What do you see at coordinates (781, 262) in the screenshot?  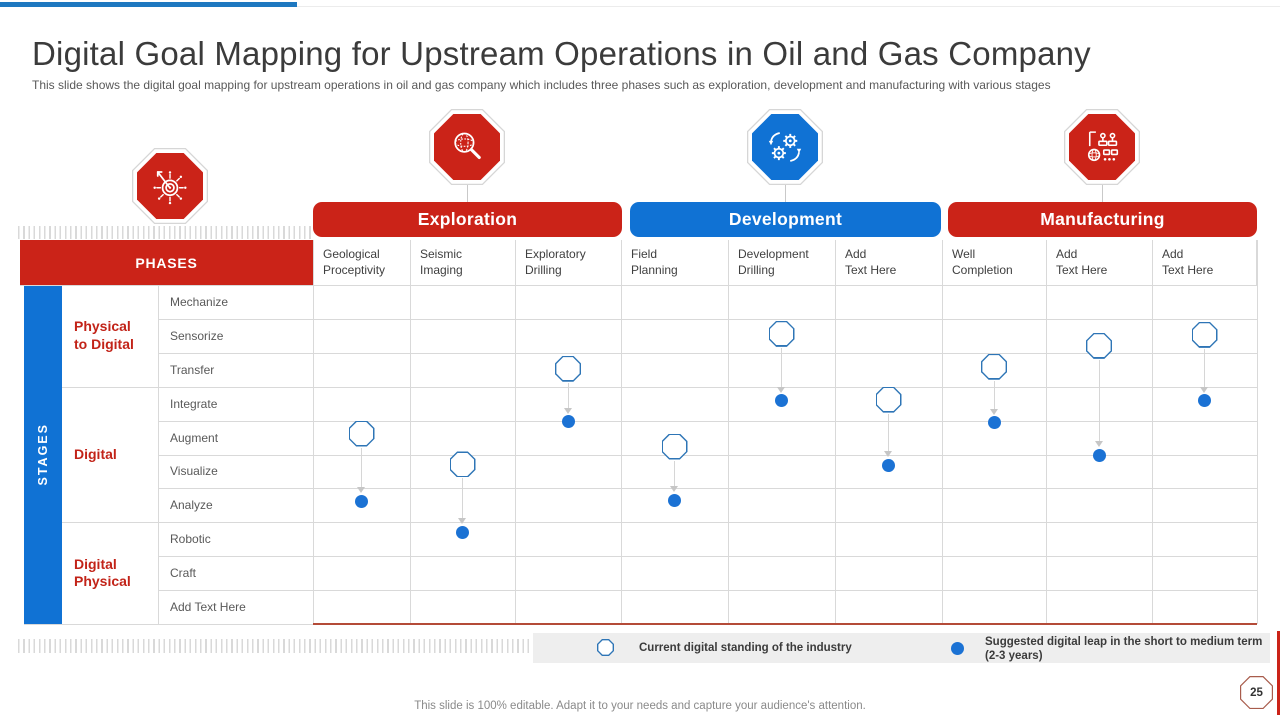 I see `column-header: Development Drilling` at bounding box center [781, 262].